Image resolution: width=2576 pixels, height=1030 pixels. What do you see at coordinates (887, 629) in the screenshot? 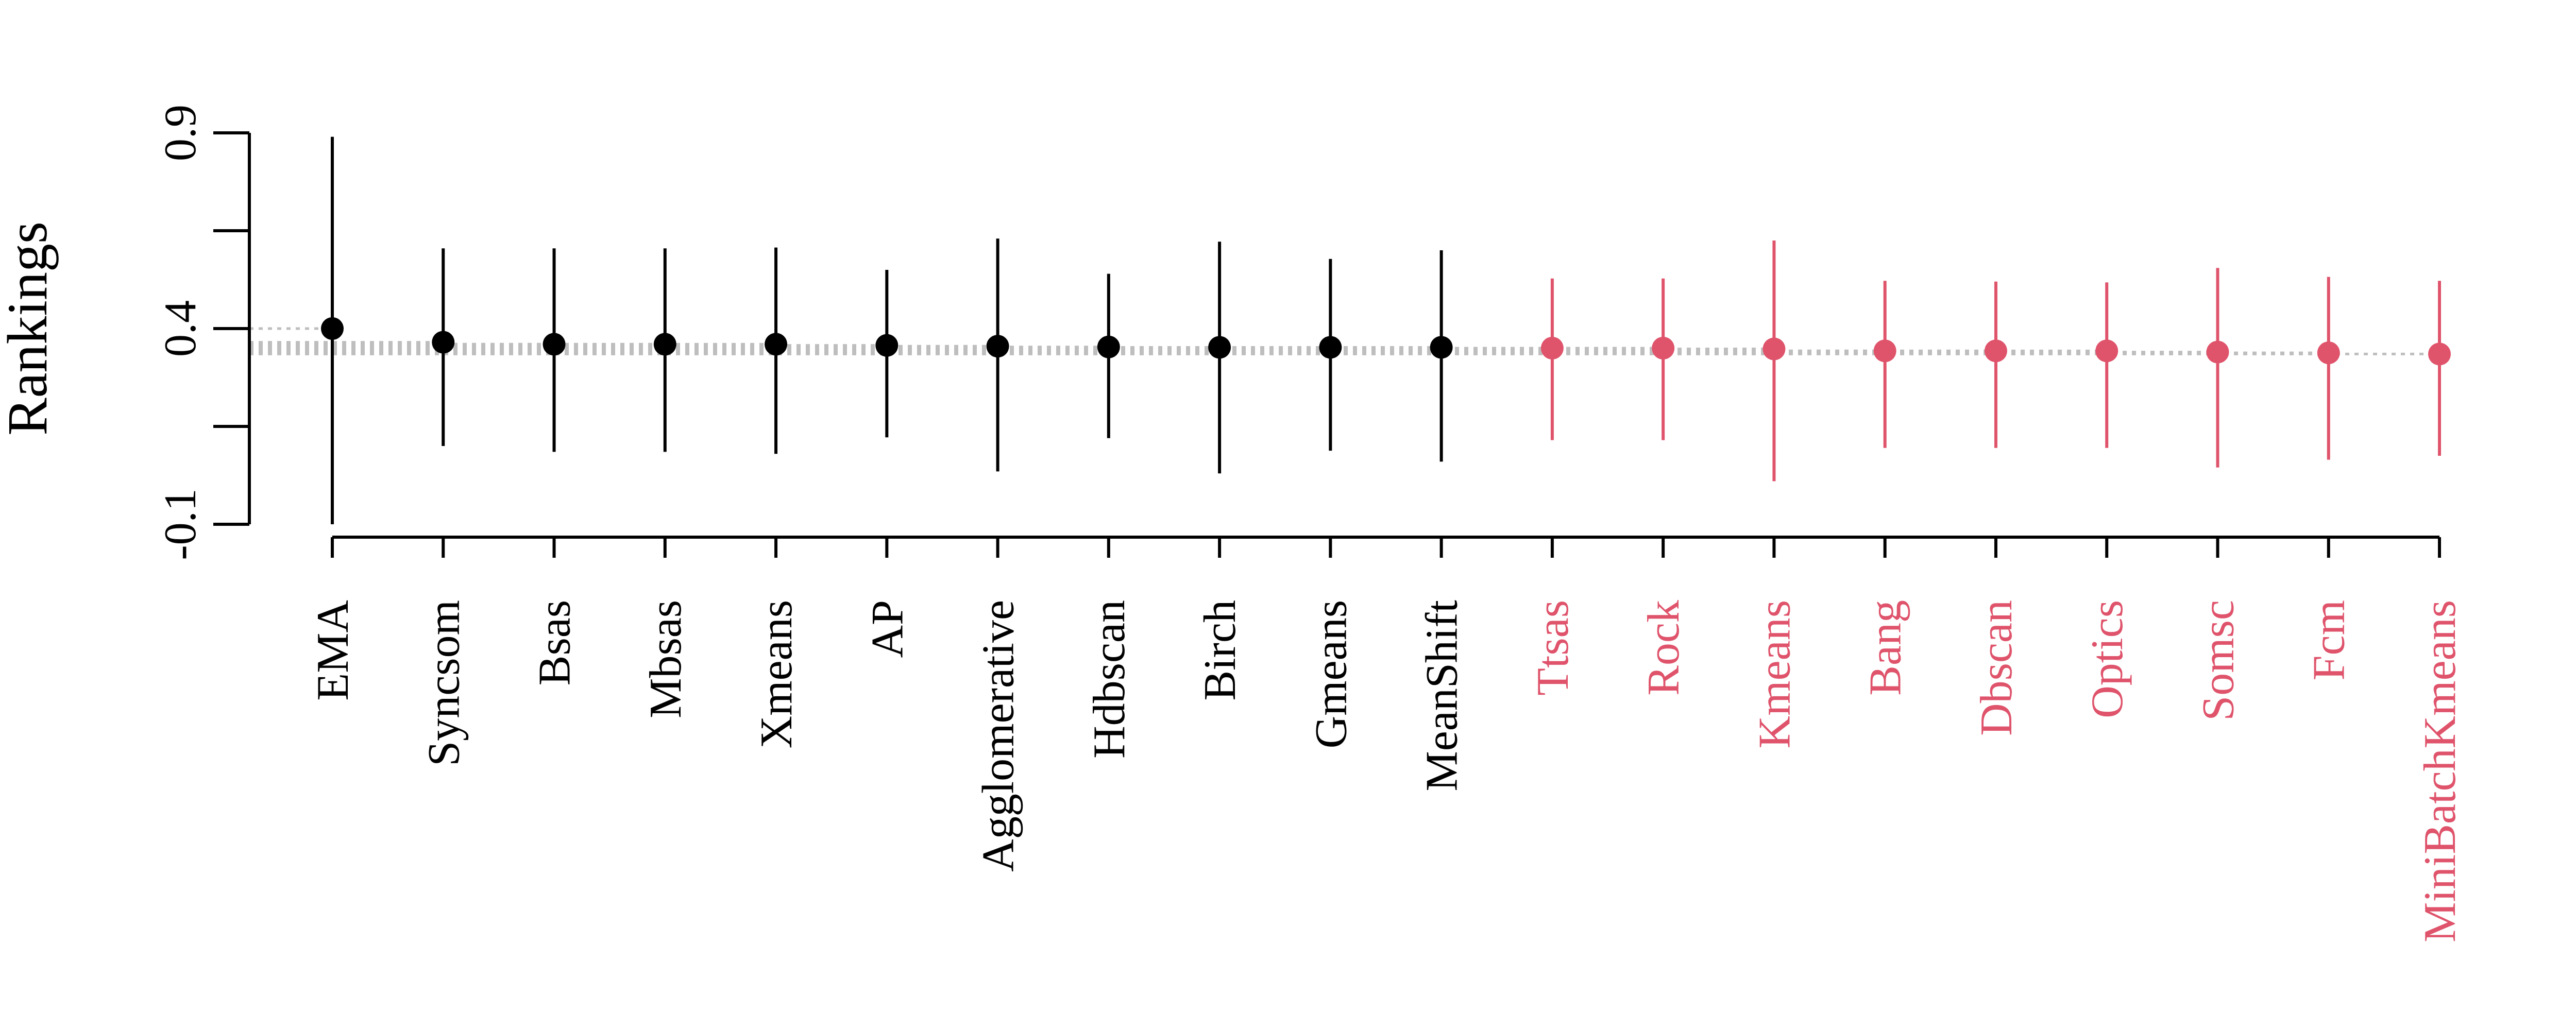
I see `category-label: AP` at bounding box center [887, 629].